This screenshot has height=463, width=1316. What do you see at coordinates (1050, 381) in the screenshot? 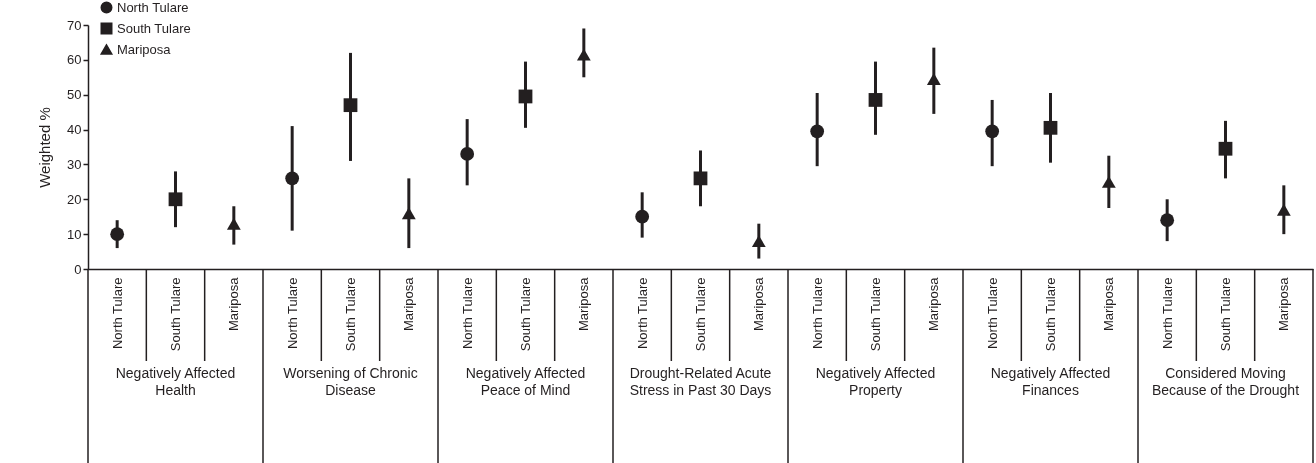
I see `text: Negatively Affected Finances` at bounding box center [1050, 381].